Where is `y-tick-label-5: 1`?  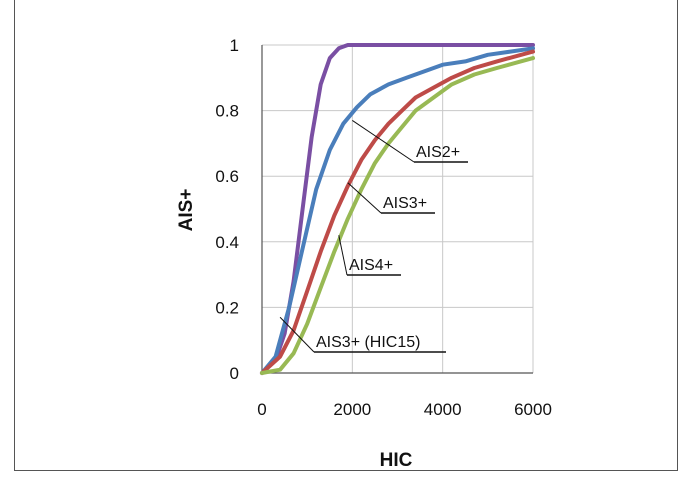 y-tick-label-5: 1 is located at coordinates (234, 45).